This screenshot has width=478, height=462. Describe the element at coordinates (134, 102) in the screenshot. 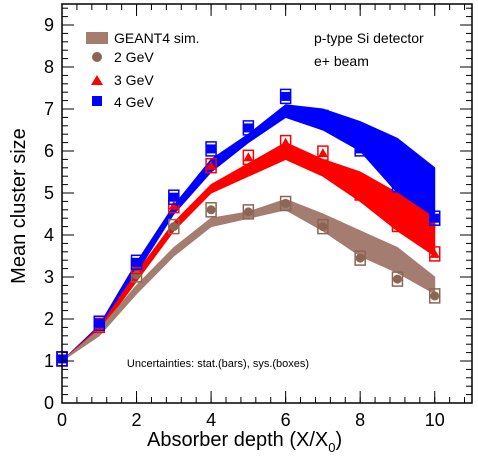

I see `legend-label-4gev: 4 GeV` at that location.